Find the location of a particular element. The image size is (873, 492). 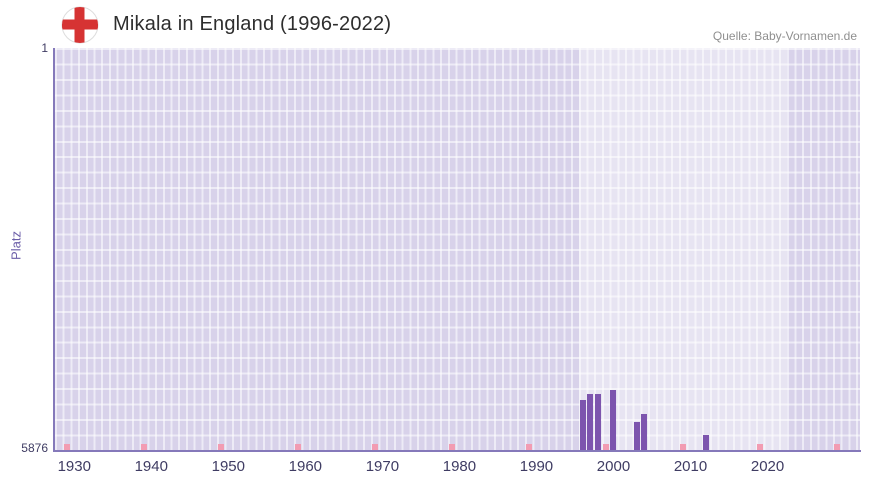

source-label: Quelle: Baby-Vornamen.de is located at coordinates (784, 36).